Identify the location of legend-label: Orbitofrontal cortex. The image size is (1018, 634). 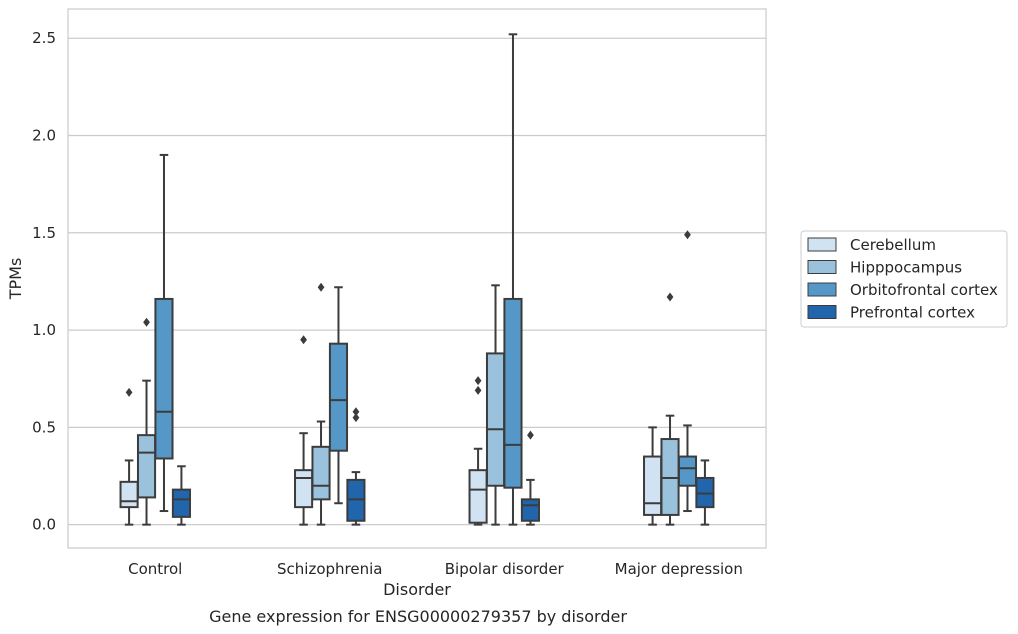
(924, 290).